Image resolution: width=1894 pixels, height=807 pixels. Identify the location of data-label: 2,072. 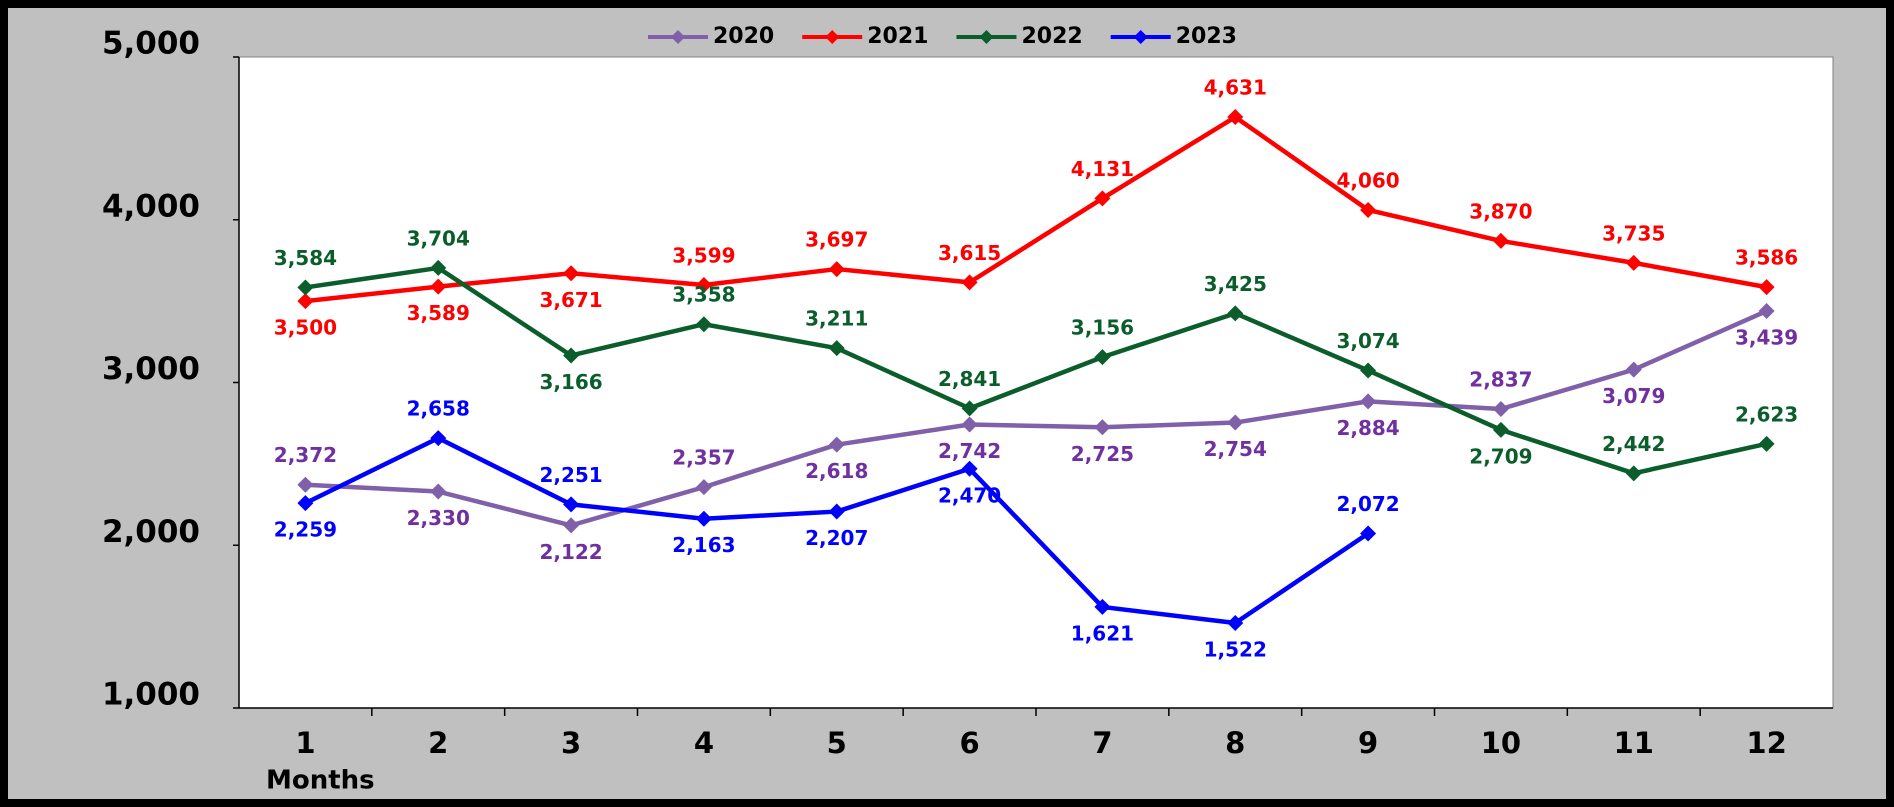
(1367, 504).